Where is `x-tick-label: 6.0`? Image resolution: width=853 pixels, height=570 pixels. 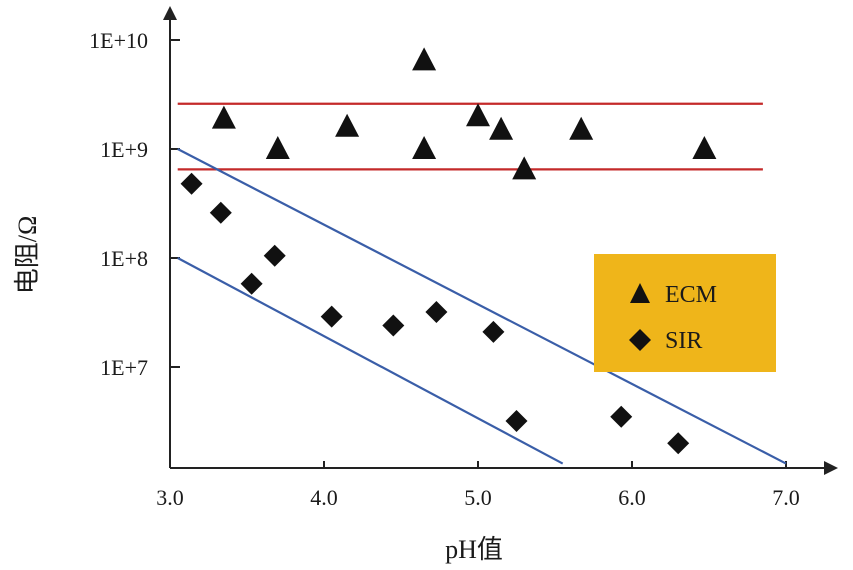
x-tick-label: 6.0 is located at coordinates (632, 497).